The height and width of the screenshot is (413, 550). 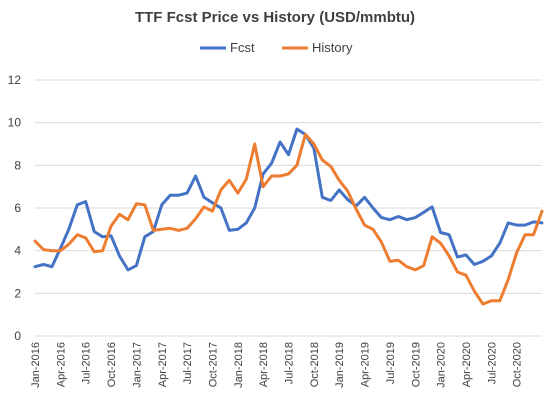 What do you see at coordinates (332, 47) in the screenshot?
I see `legend-label-history: History` at bounding box center [332, 47].